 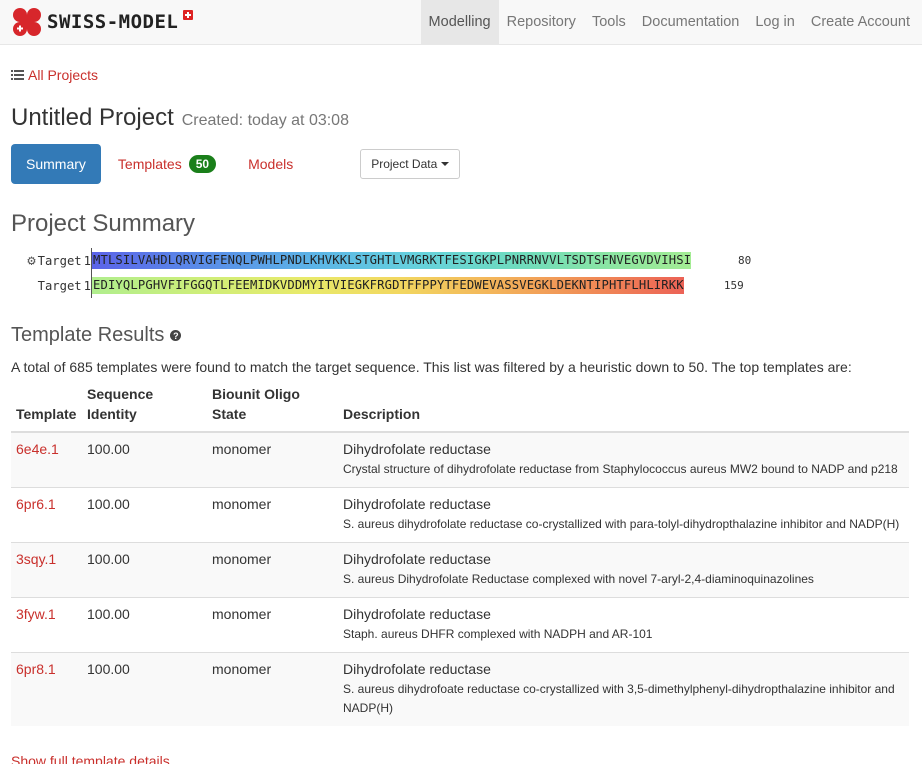 I want to click on tab-models: Models, so click(x=270, y=164).